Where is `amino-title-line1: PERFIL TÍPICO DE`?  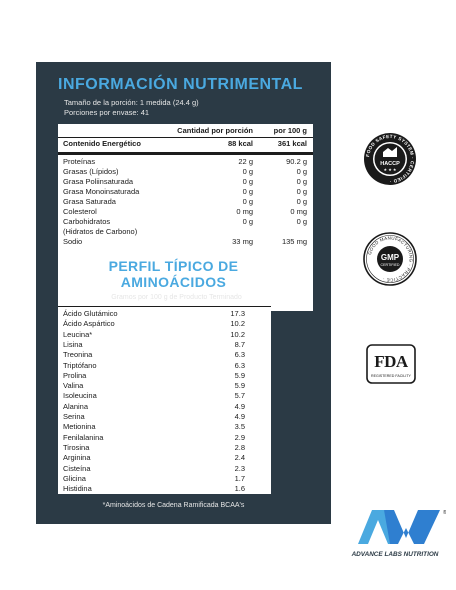
amino-title-line1: PERFIL TÍPICO DE is located at coordinates (173, 266).